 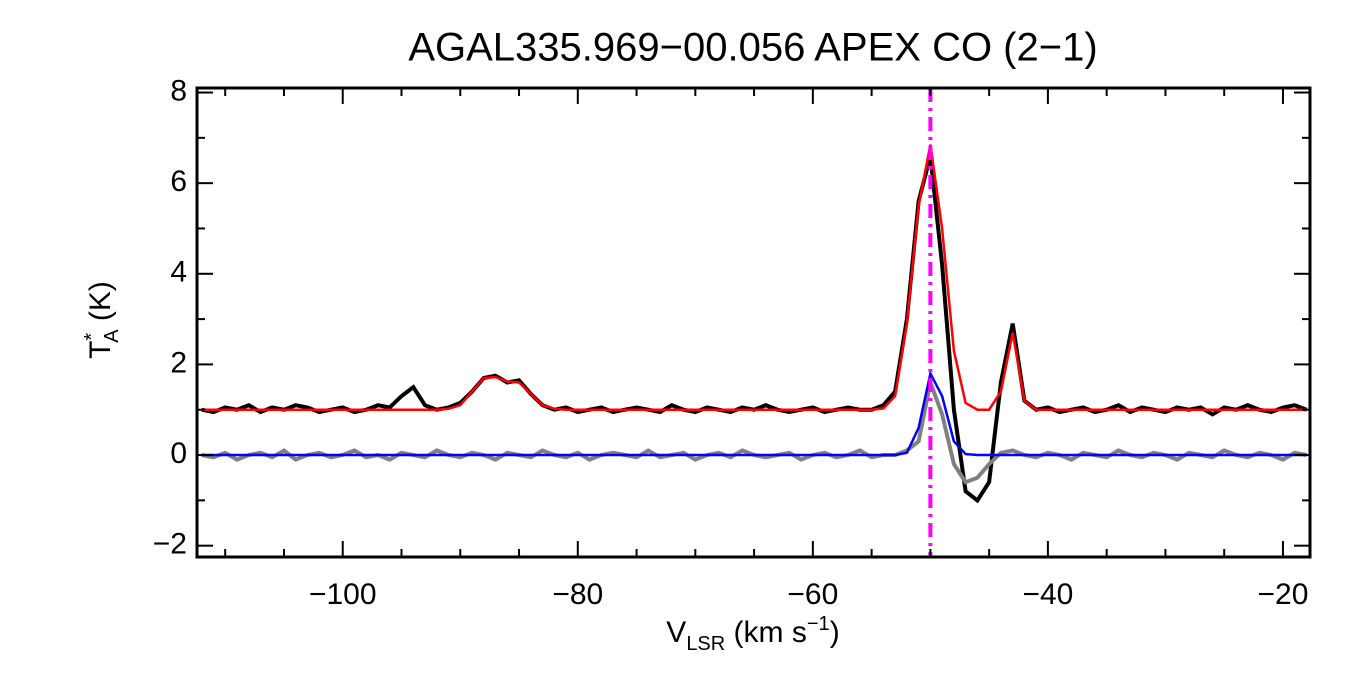 I want to click on x-label-sub: LSR, so click(x=705, y=644).